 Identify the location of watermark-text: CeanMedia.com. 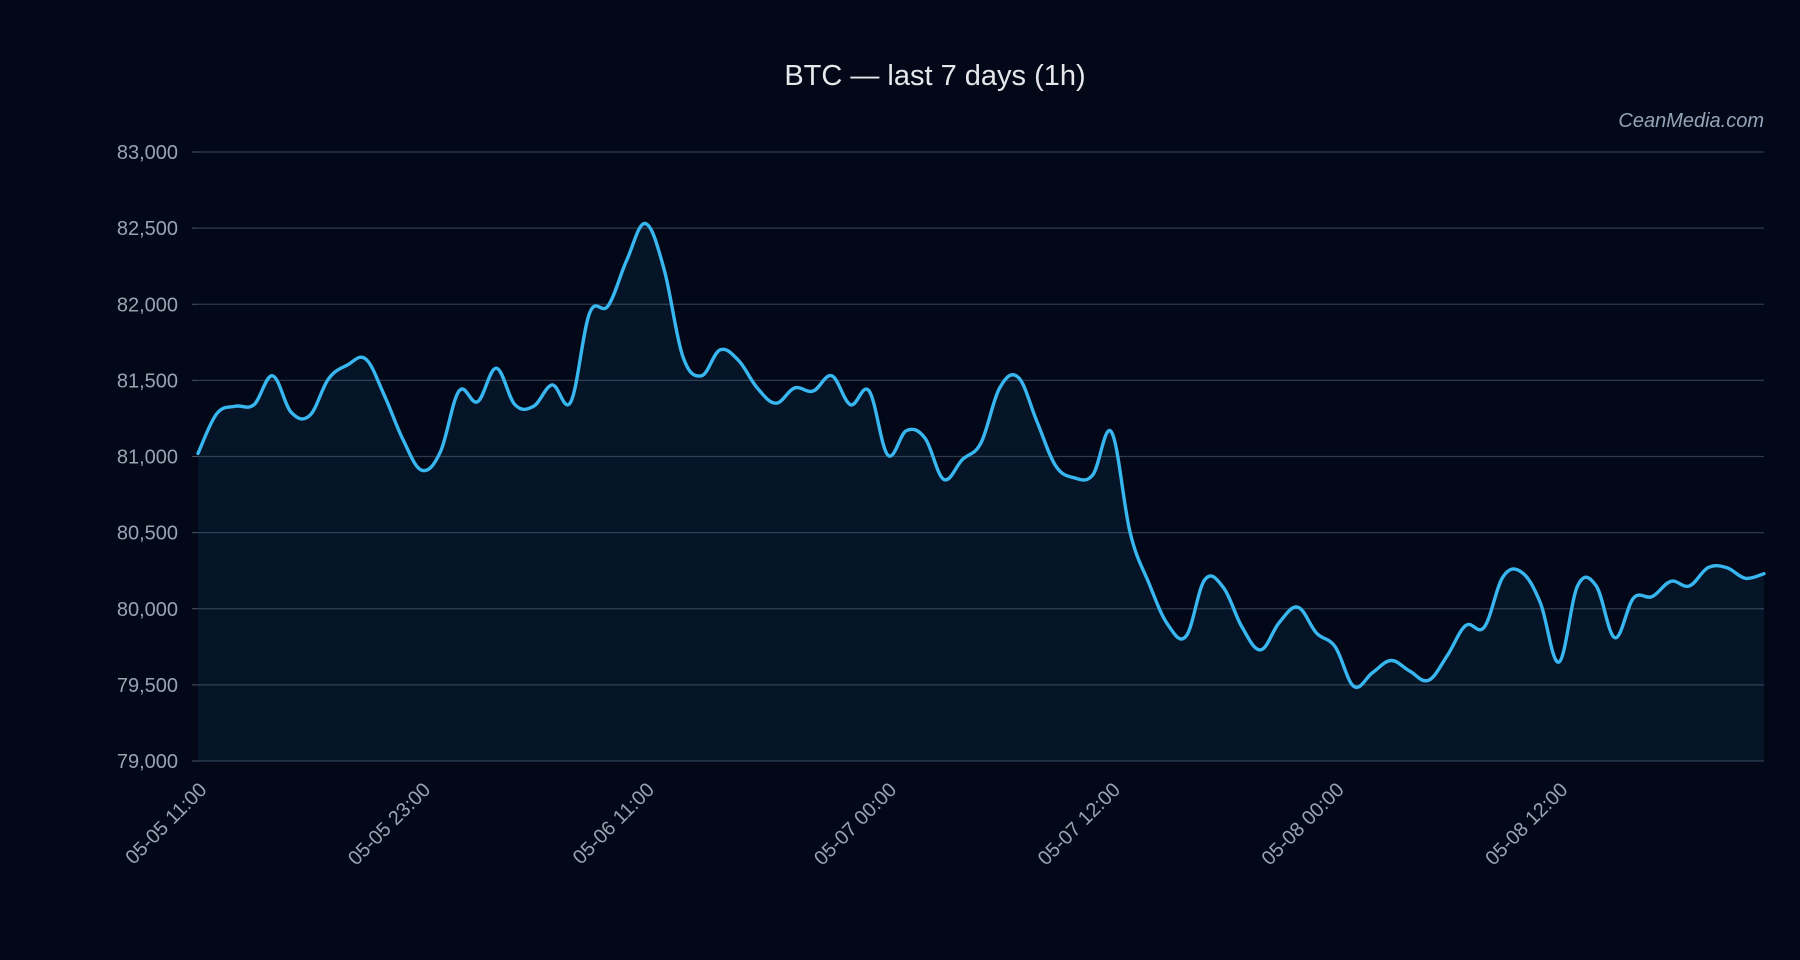
(1691, 121).